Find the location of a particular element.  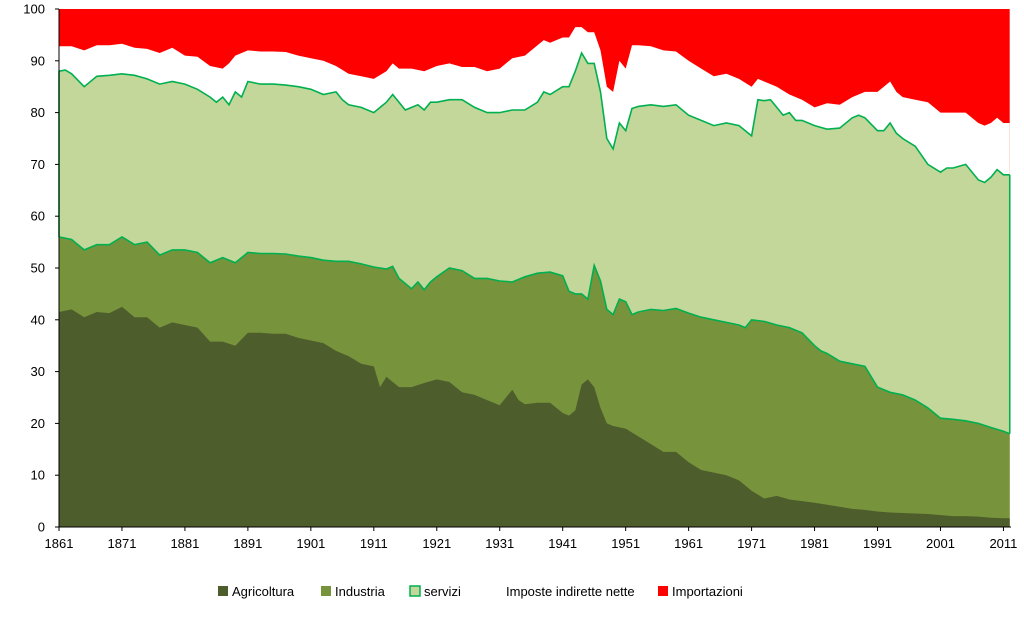

legend-swatch-industria is located at coordinates (326, 591).